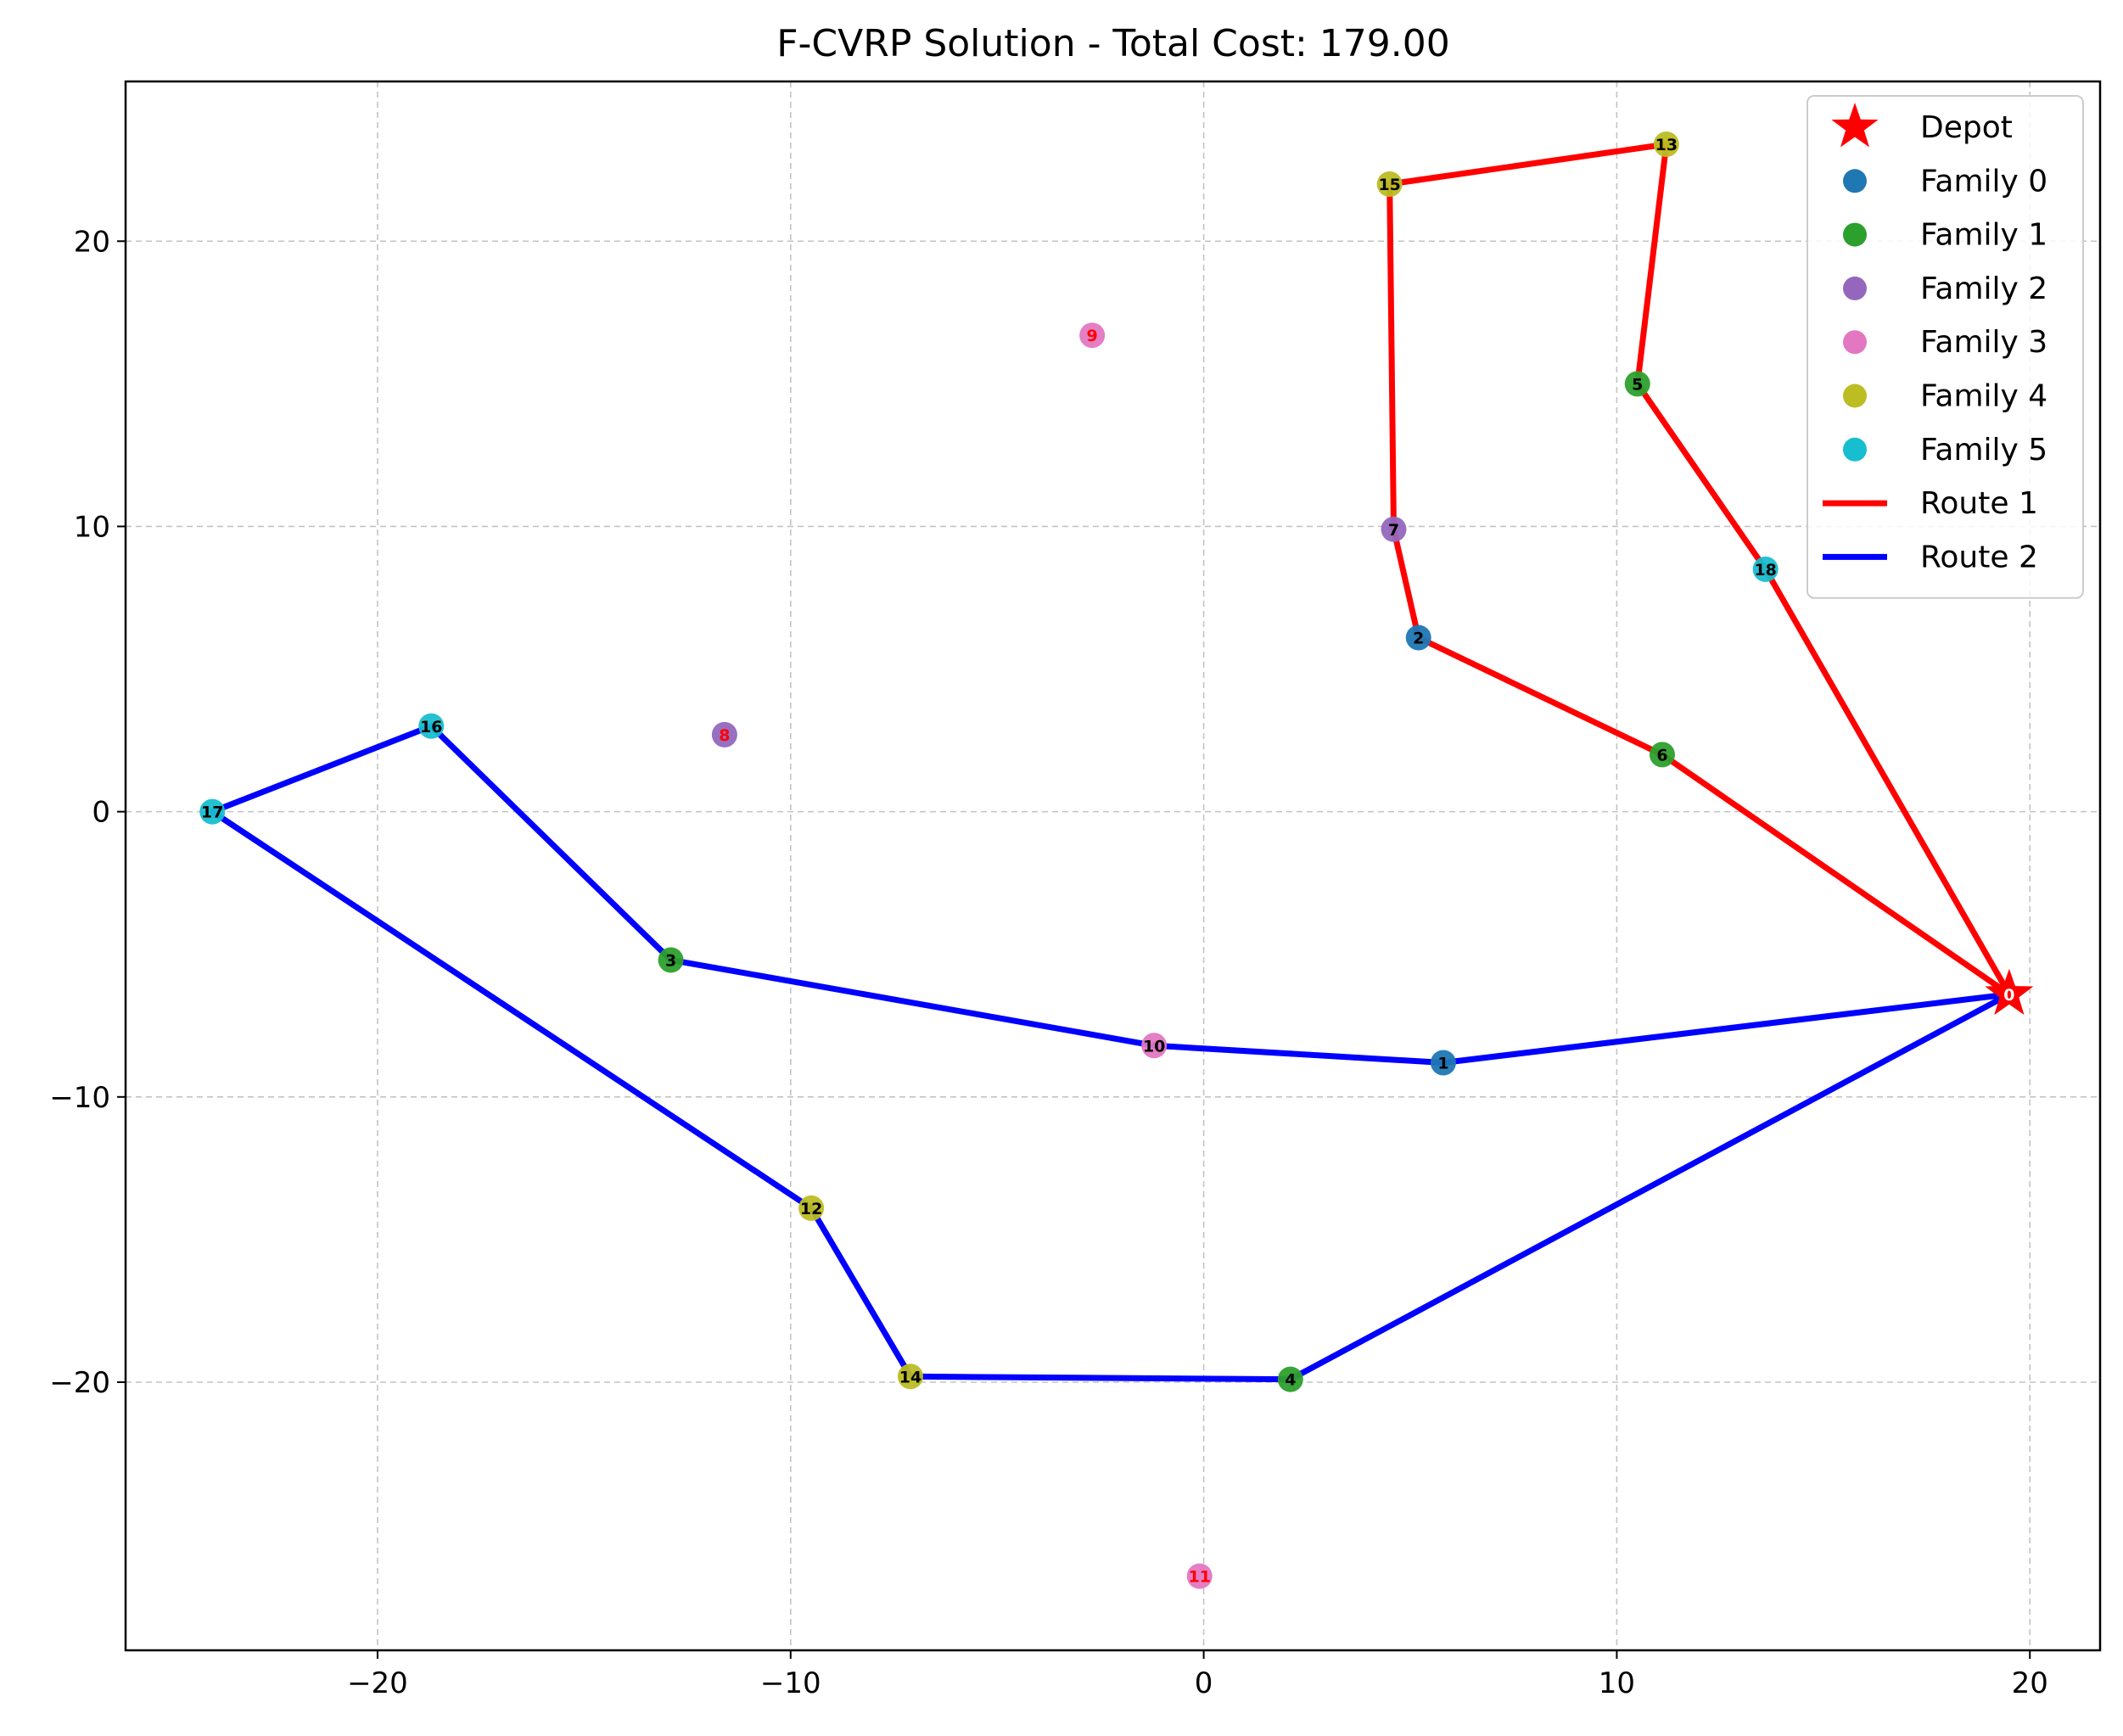 Image resolution: width=2123 pixels, height=1736 pixels. I want to click on node-7-point, so click(1394, 529).